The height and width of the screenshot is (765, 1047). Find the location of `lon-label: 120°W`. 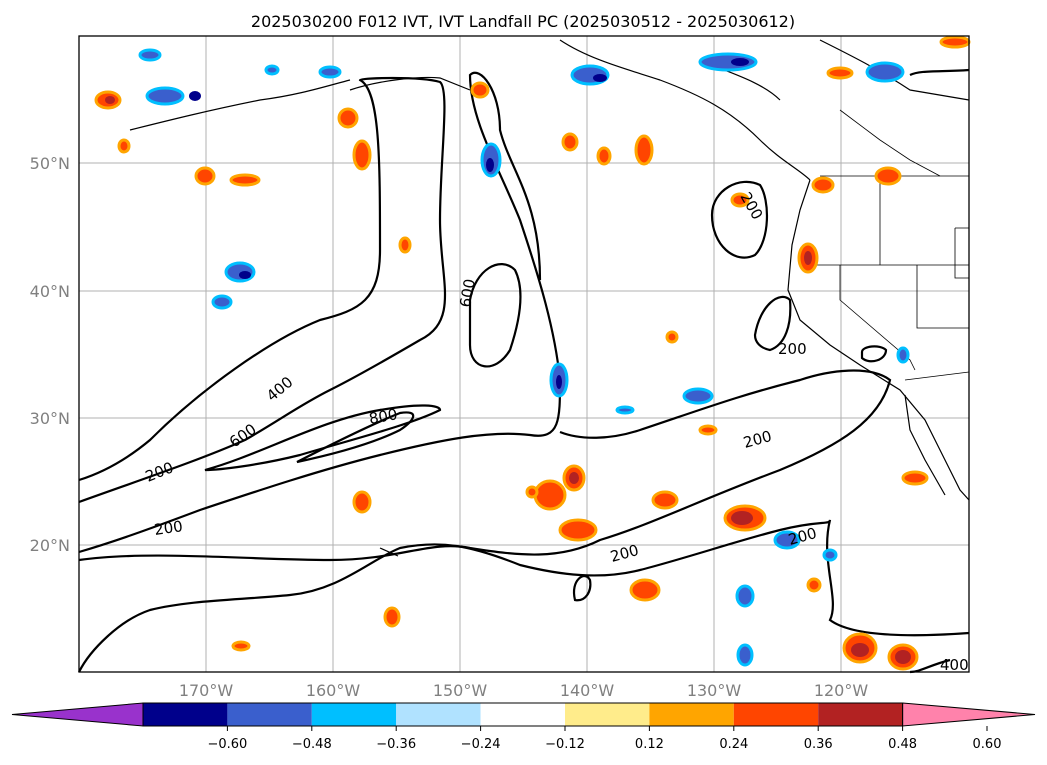

lon-label: 120°W is located at coordinates (841, 690).